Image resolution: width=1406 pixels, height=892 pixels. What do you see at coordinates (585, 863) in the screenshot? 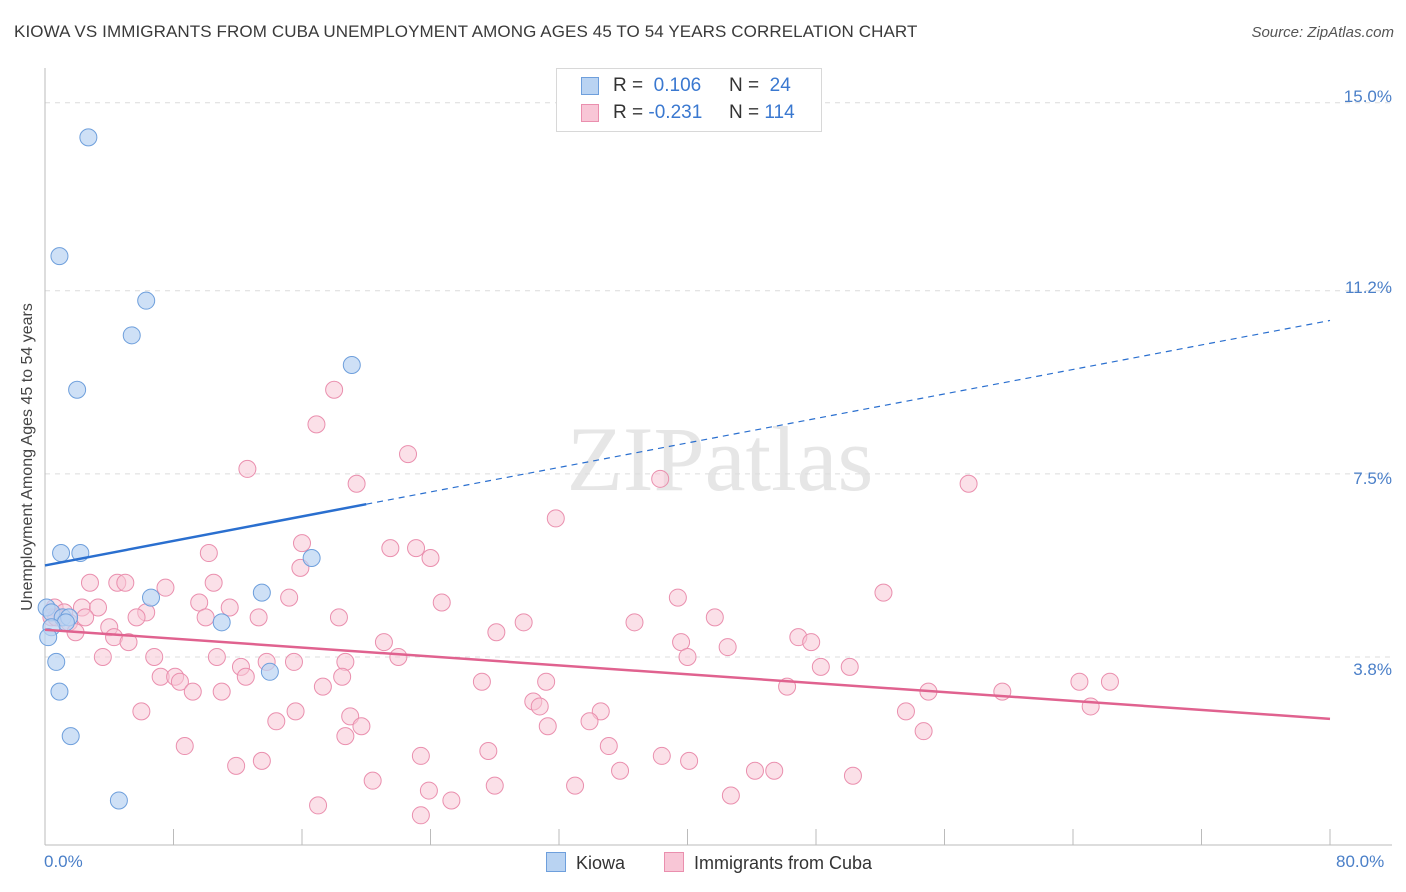
I see `bottom-legend-kiowa: Kiowa` at bounding box center [585, 863].